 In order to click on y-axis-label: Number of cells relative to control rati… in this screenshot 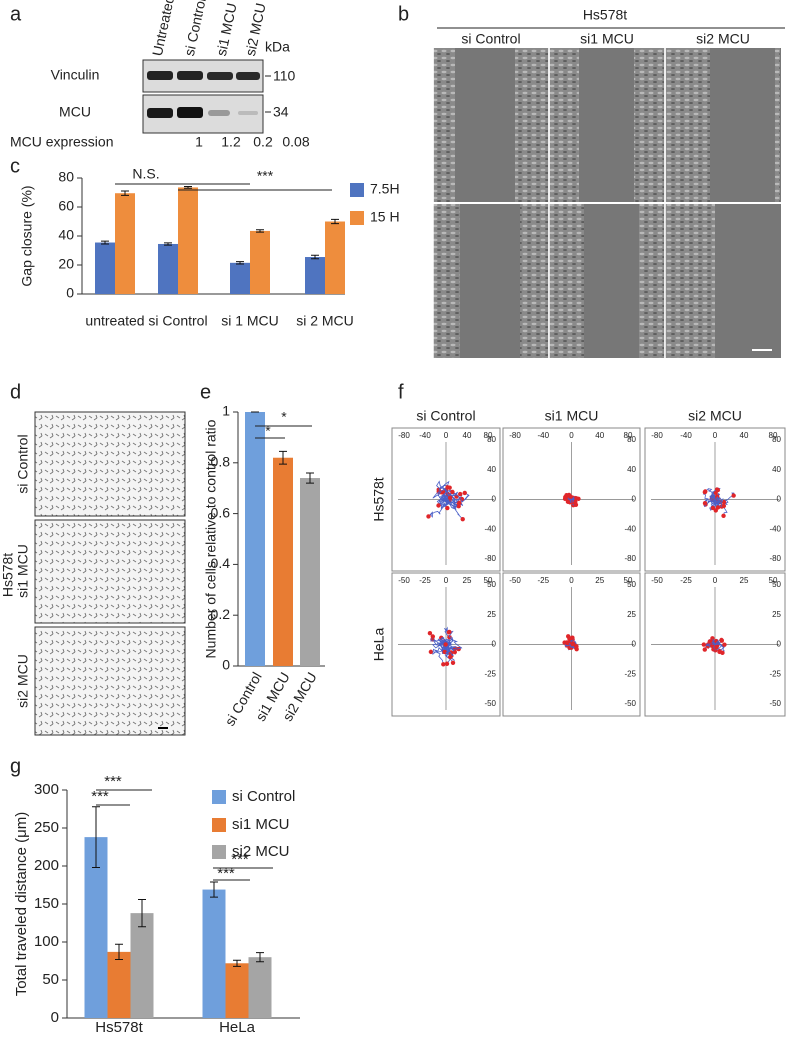, I will do `click(211, 538)`.